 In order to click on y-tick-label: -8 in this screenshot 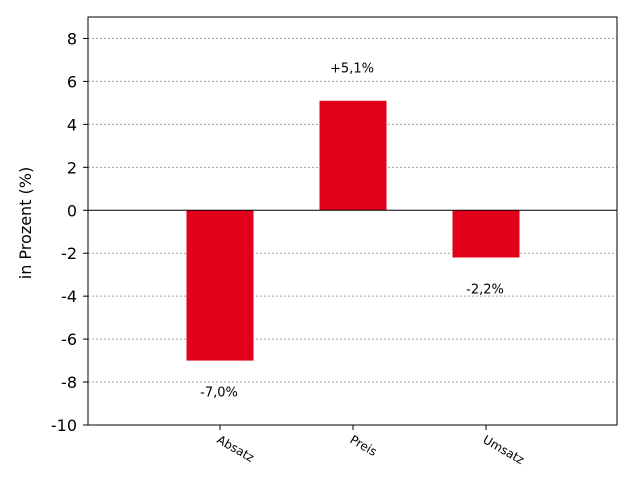, I will do `click(69, 382)`.